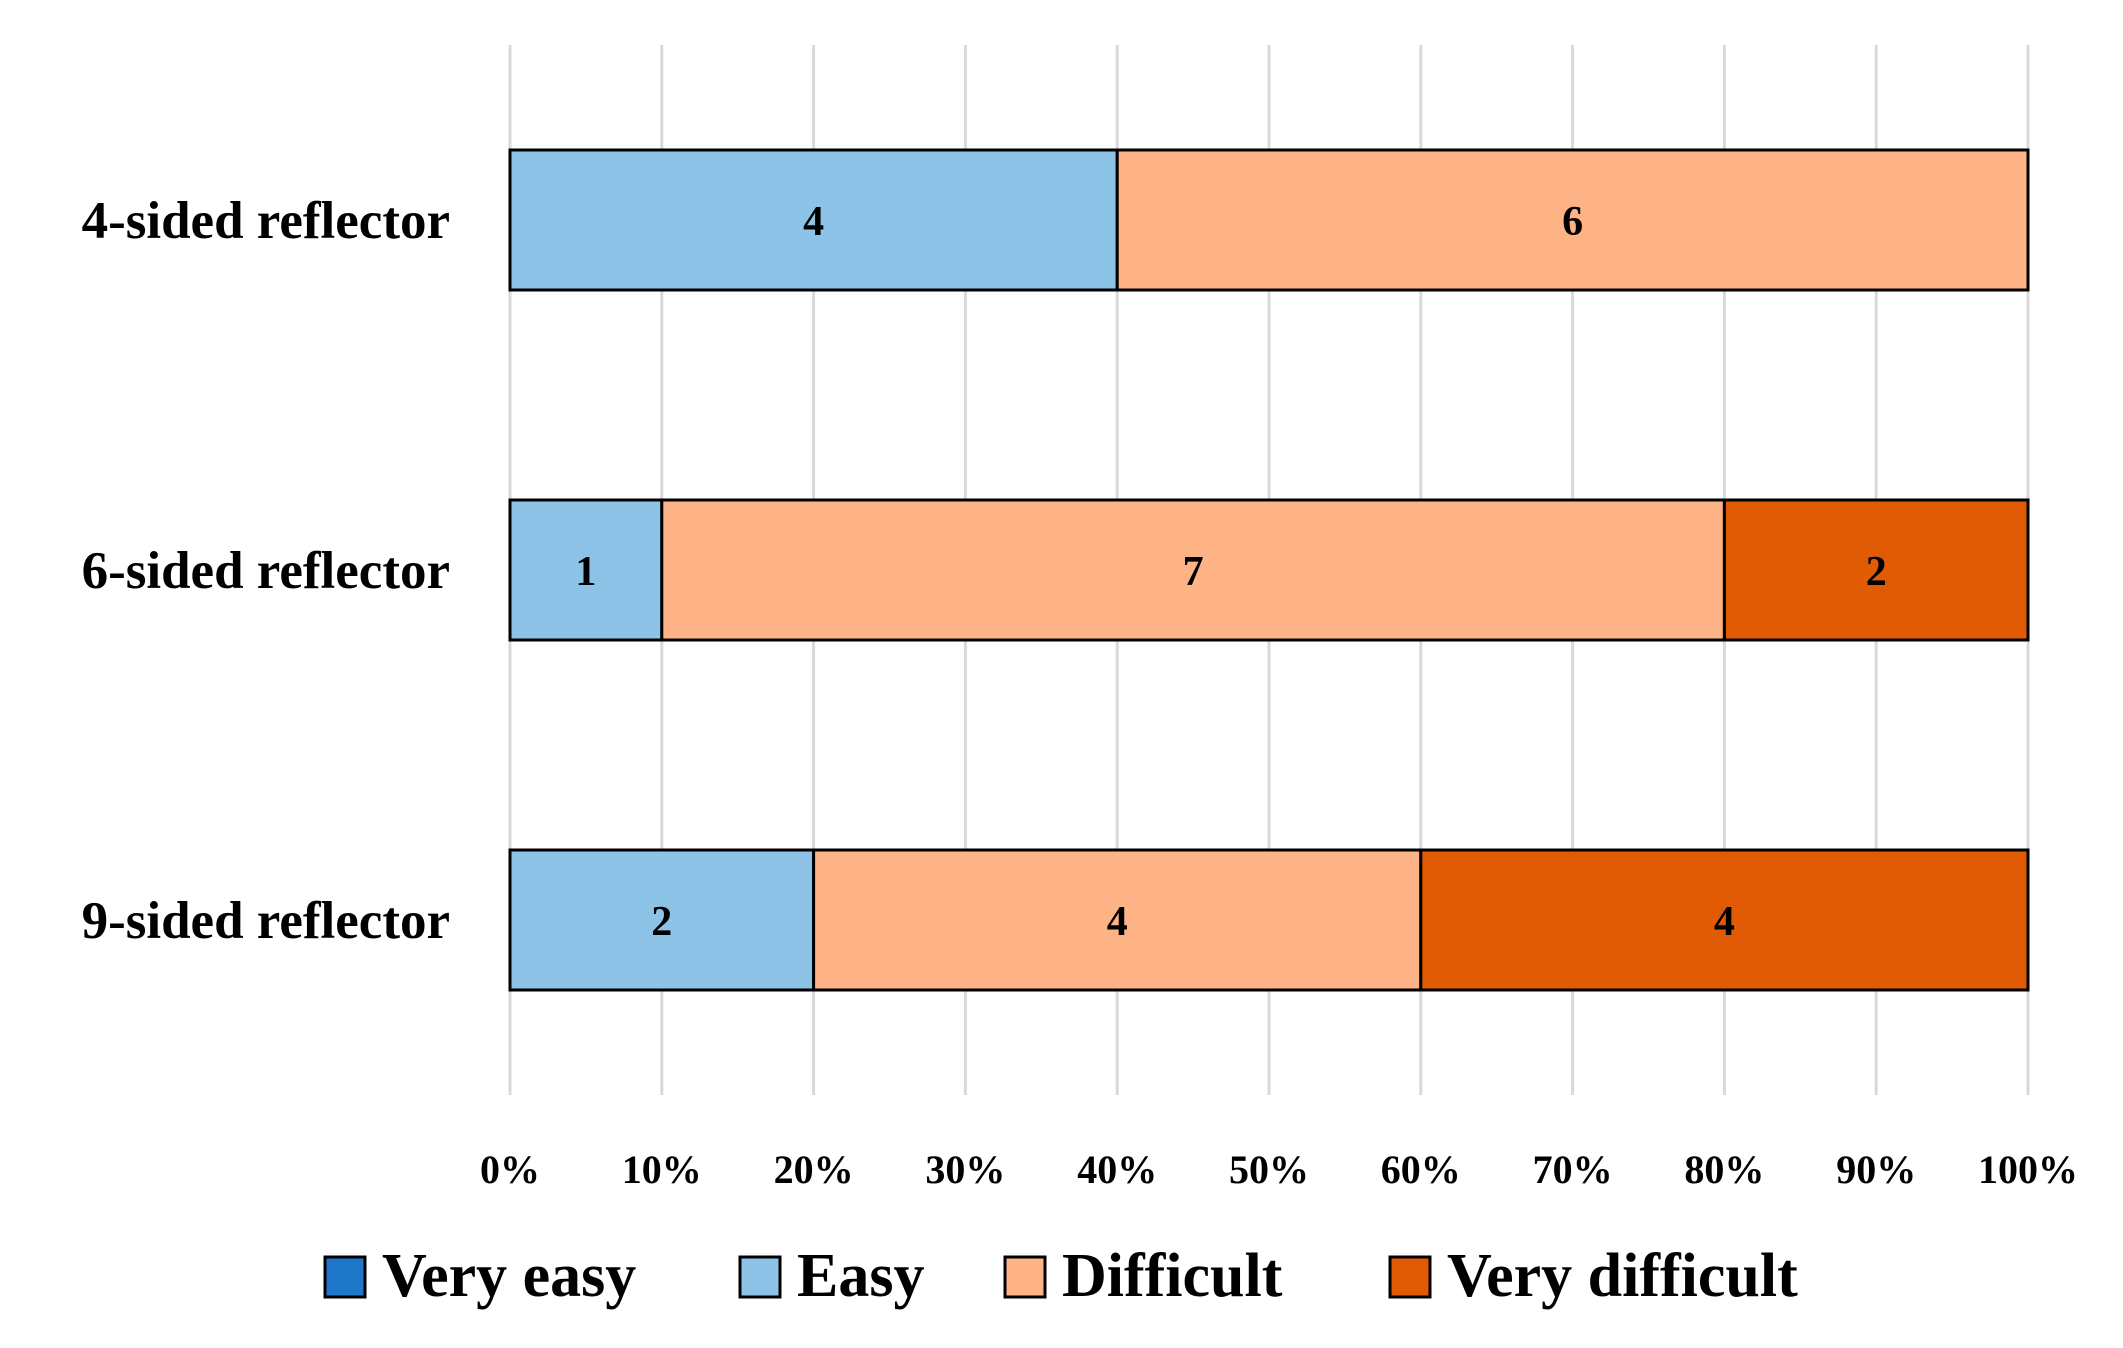 The height and width of the screenshot is (1348, 2123). What do you see at coordinates (266, 221) in the screenshot?
I see `category-label: 4-sided reflector` at bounding box center [266, 221].